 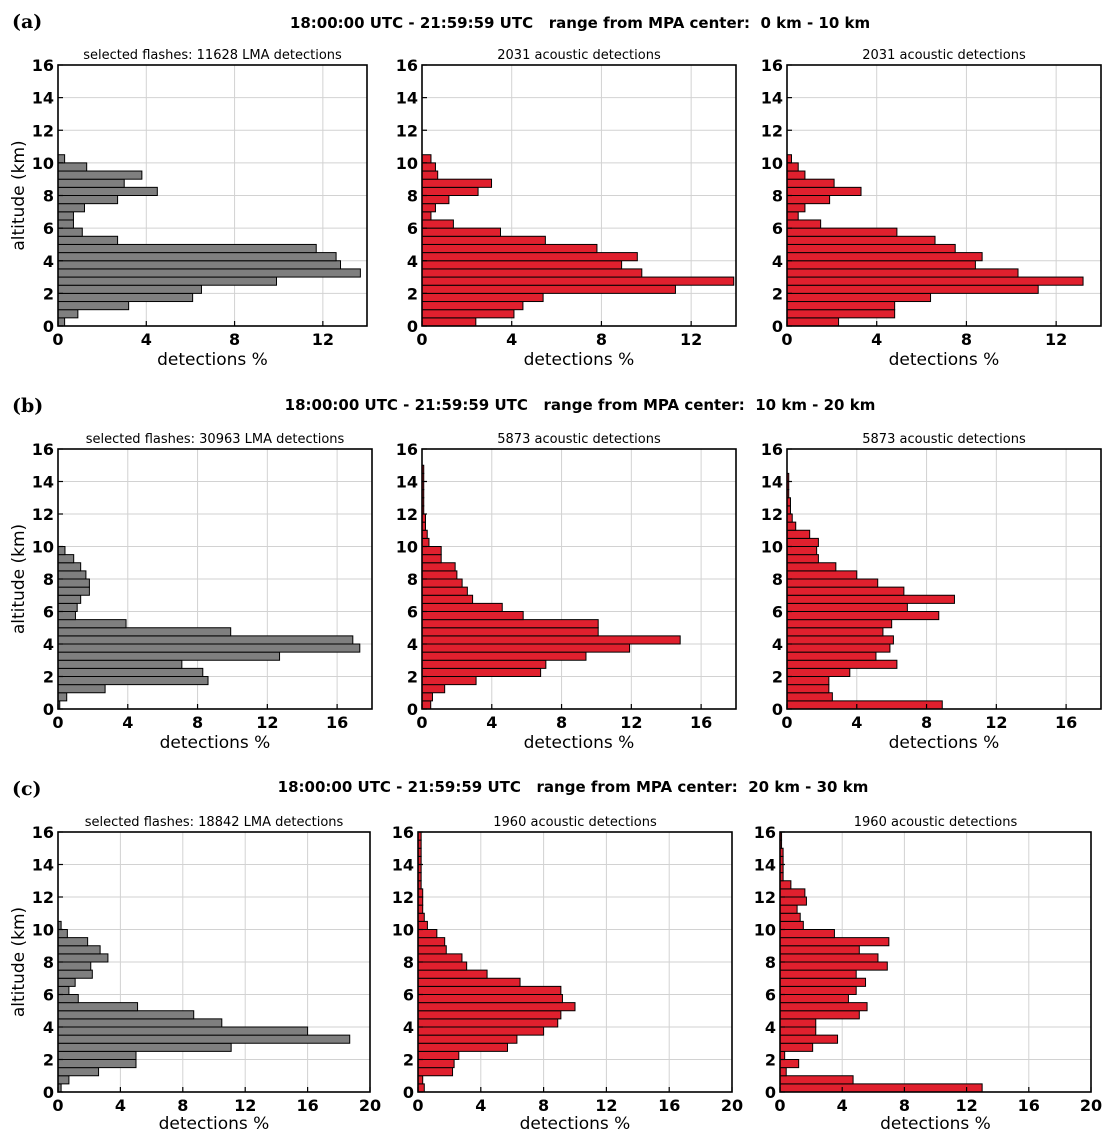 I want to click on y-axis-label: altitude (km), so click(x=19, y=579).